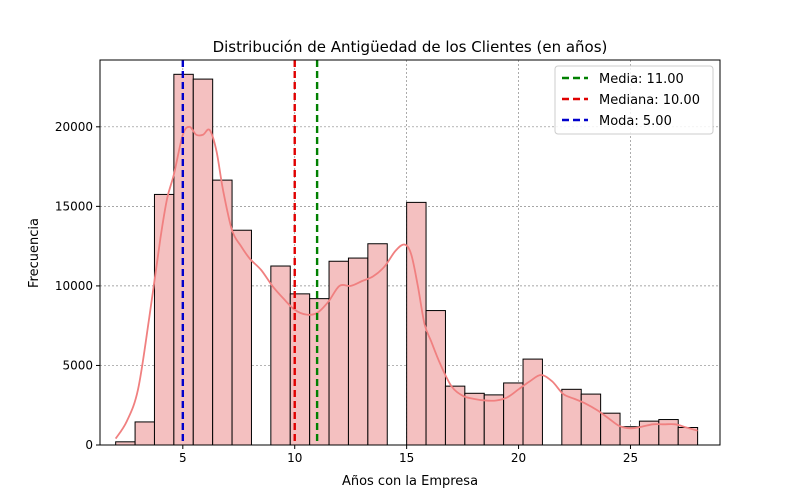 The image size is (800, 504). What do you see at coordinates (183, 458) in the screenshot?
I see `x-tick-label-0: 5` at bounding box center [183, 458].